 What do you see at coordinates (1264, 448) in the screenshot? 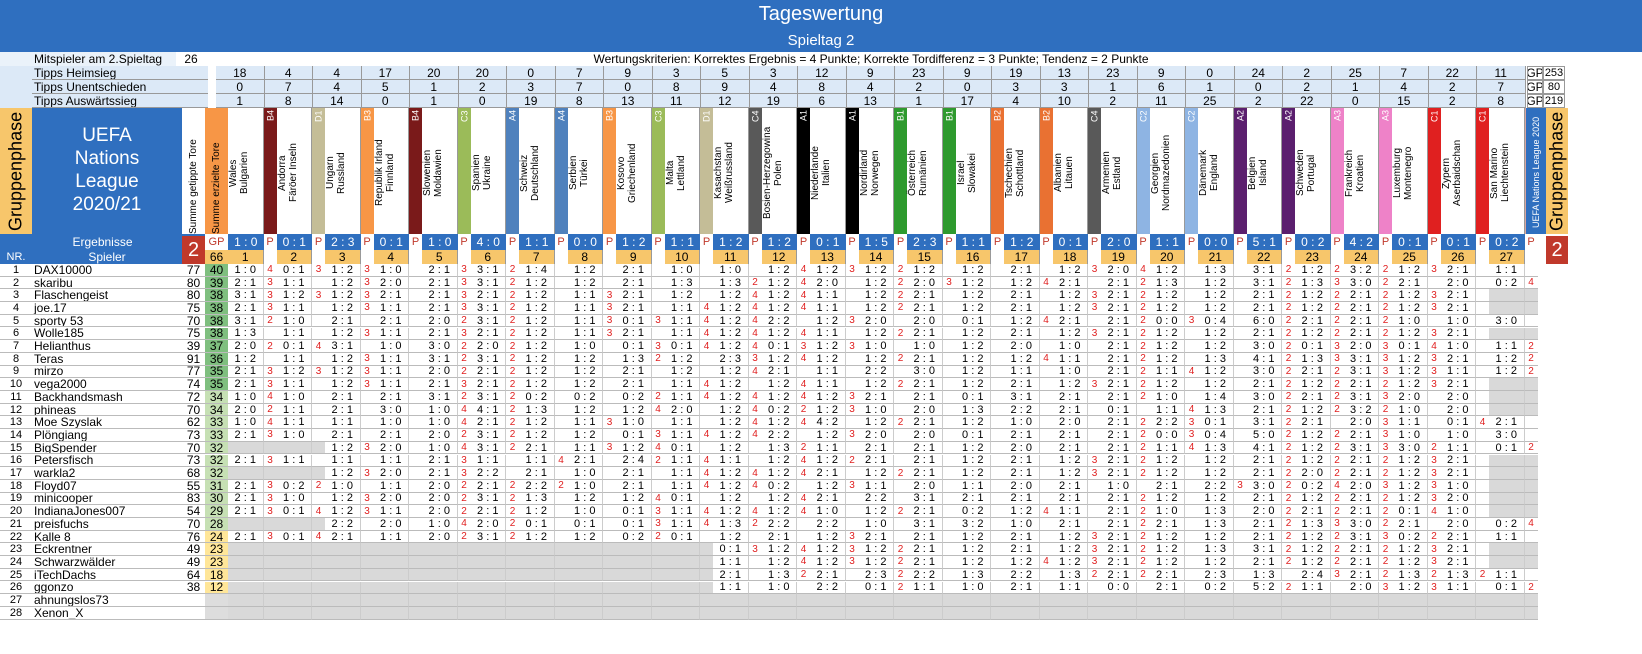
I see `player-tip: 4 : 1` at bounding box center [1264, 448].